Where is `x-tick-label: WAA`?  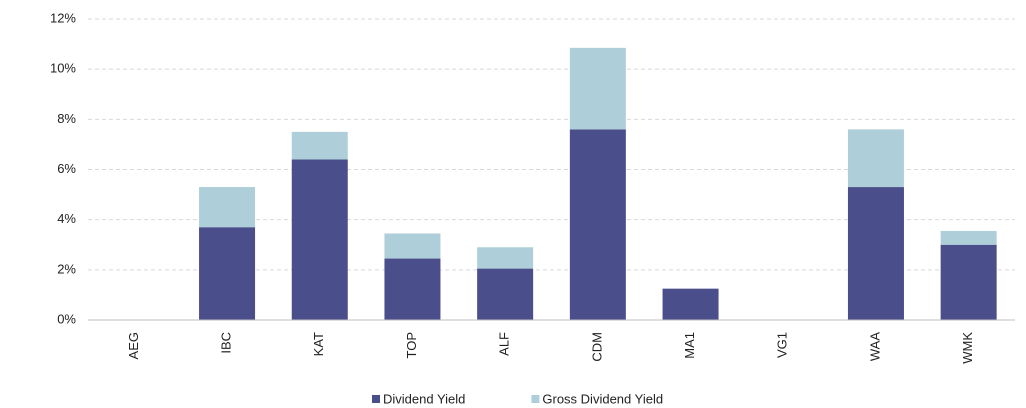
x-tick-label: WAA is located at coordinates (874, 346).